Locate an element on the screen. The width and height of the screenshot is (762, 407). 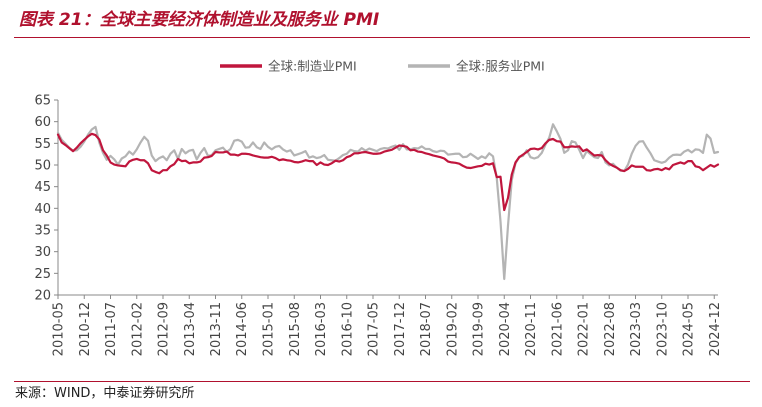
x-tick-label: 2022-08 is located at coordinates (610, 329).